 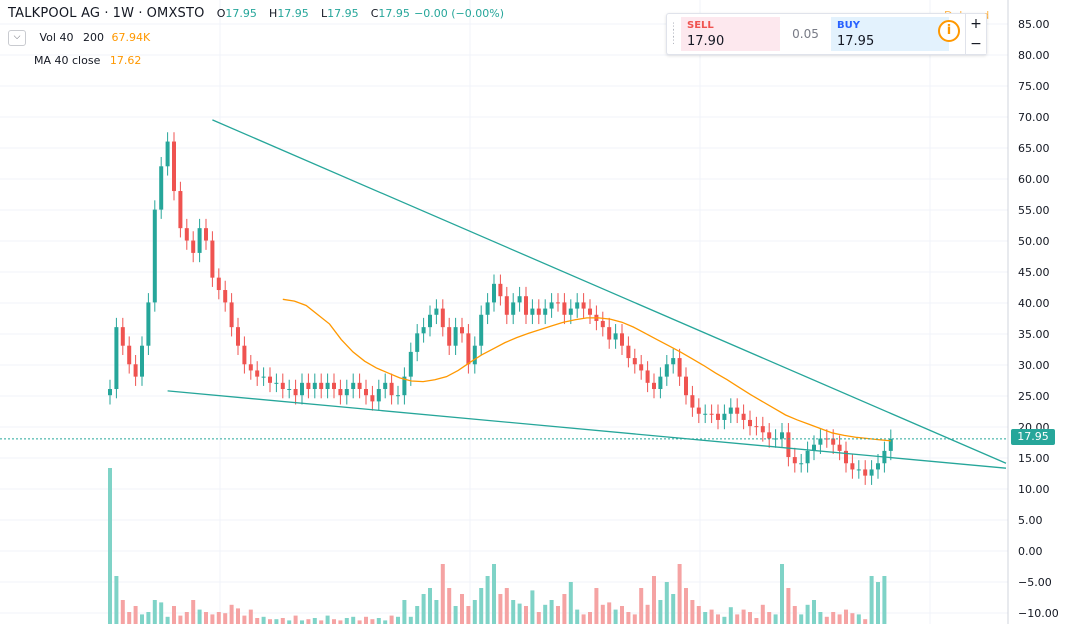 I want to click on info-icon: i, so click(x=949, y=31).